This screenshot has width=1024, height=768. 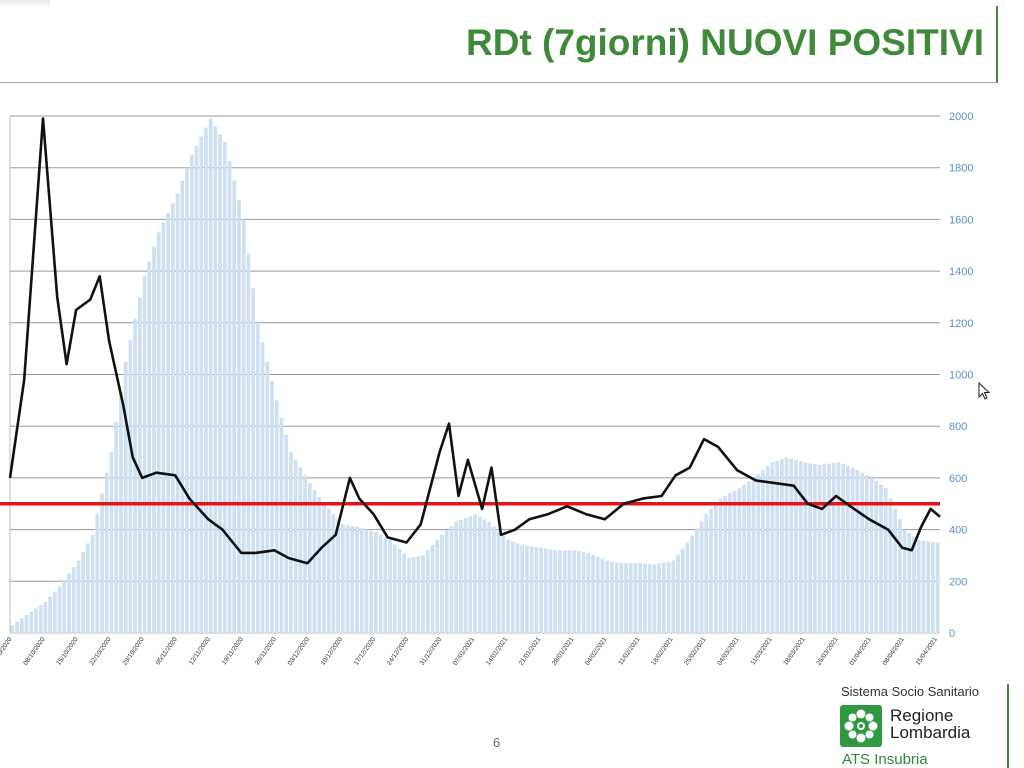 What do you see at coordinates (497, 651) in the screenshot?
I see `x-tick-label: 14/01/2021` at bounding box center [497, 651].